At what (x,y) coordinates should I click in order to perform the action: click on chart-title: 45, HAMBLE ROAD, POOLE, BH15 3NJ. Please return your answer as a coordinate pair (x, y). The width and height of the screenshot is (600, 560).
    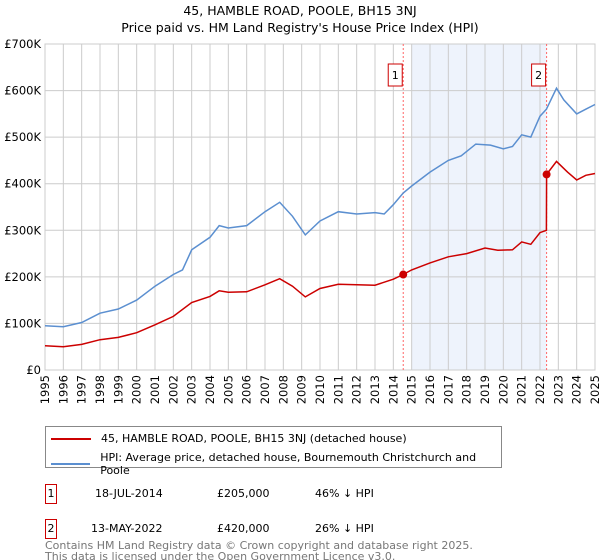
    Looking at the image, I should click on (300, 10).